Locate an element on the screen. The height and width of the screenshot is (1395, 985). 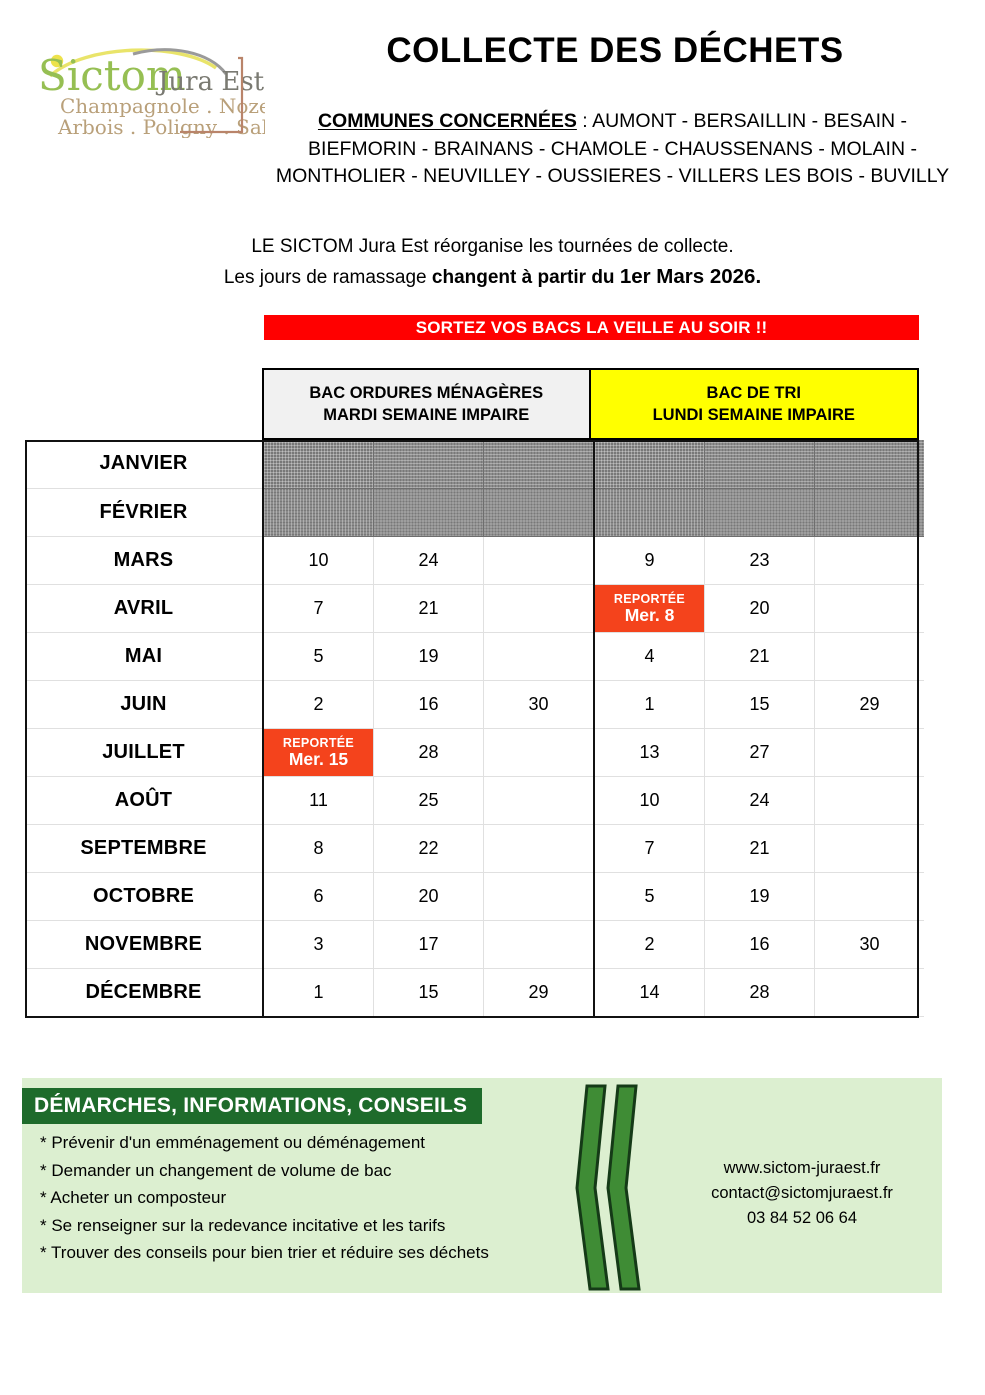
table-row: FÉVRIER is located at coordinates (474, 512).